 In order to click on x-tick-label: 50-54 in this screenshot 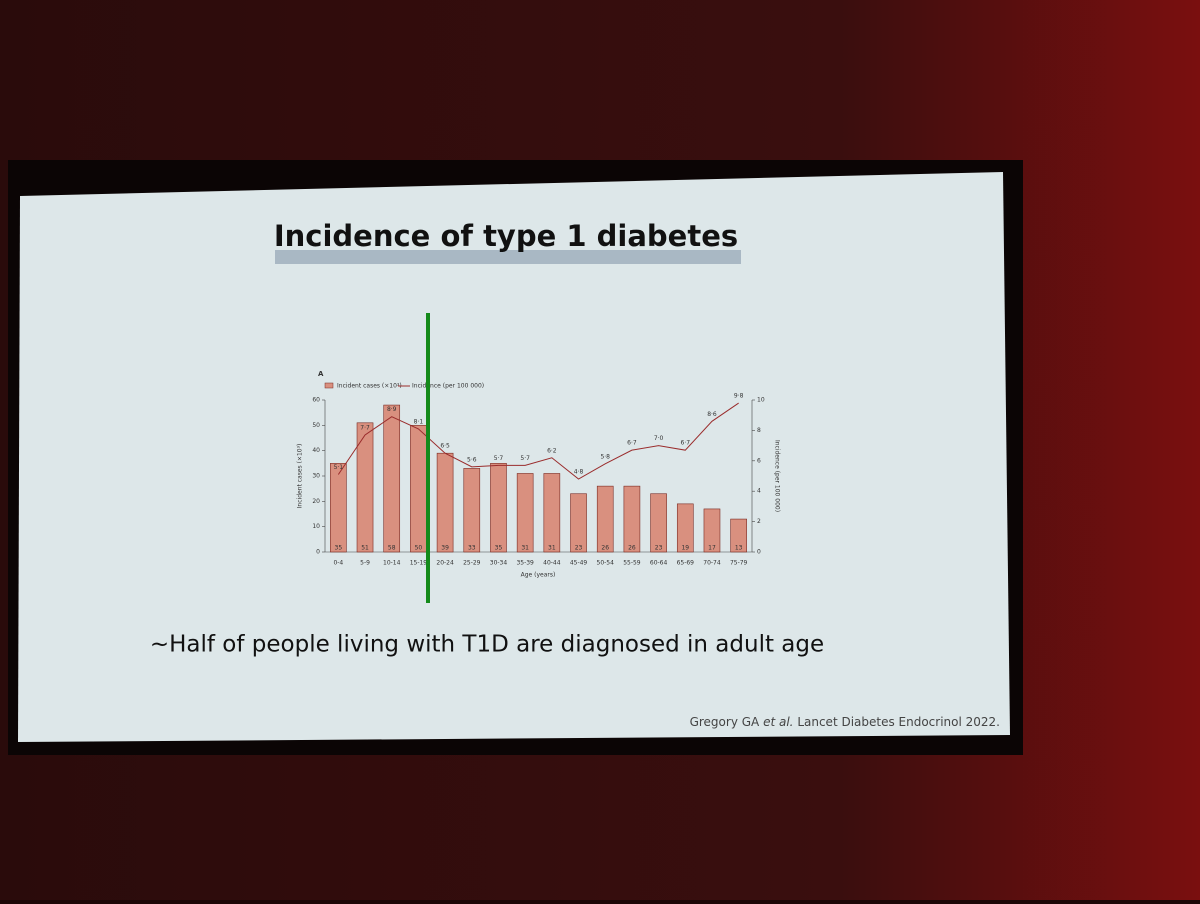, I will do `click(606, 563)`.